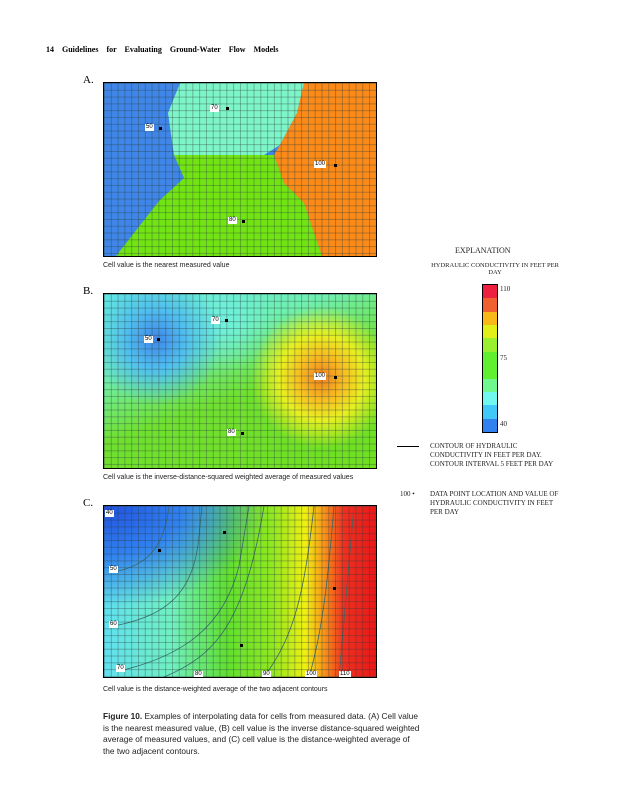 Image resolution: width=618 pixels, height=800 pixels. Describe the element at coordinates (240, 381) in the screenshot. I see `panel-b-map: 70 50 100 80` at that location.